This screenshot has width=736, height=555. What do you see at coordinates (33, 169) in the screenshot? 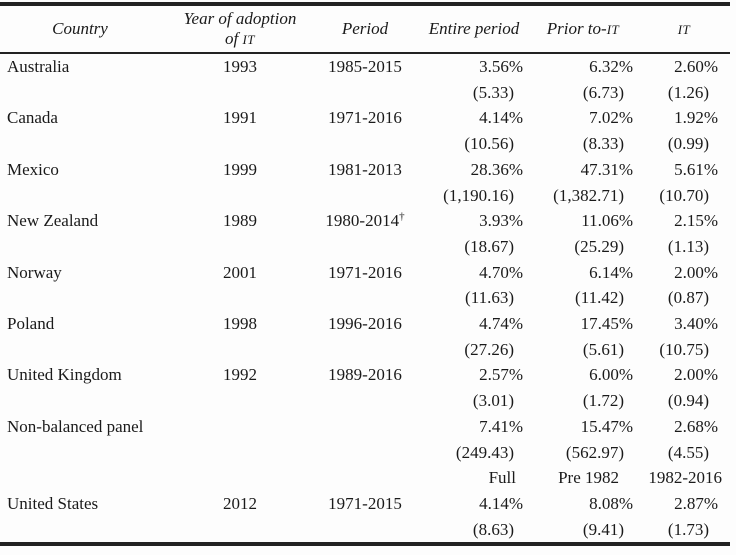
I see `country-cell: Mexico` at bounding box center [33, 169].